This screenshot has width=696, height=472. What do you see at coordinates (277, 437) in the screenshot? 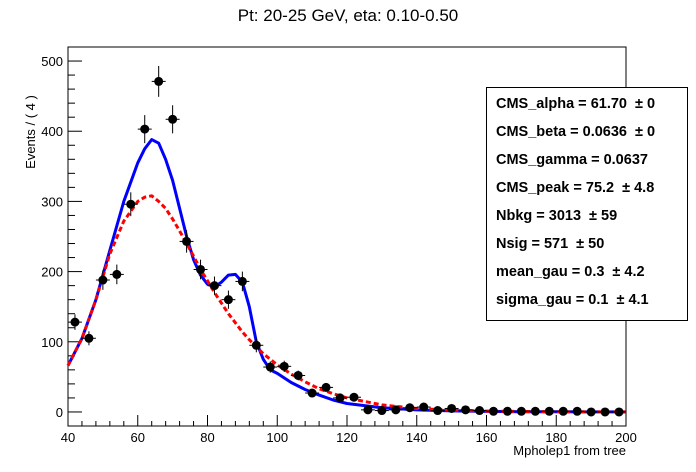
I see `x-tick-label: 100` at bounding box center [277, 437].